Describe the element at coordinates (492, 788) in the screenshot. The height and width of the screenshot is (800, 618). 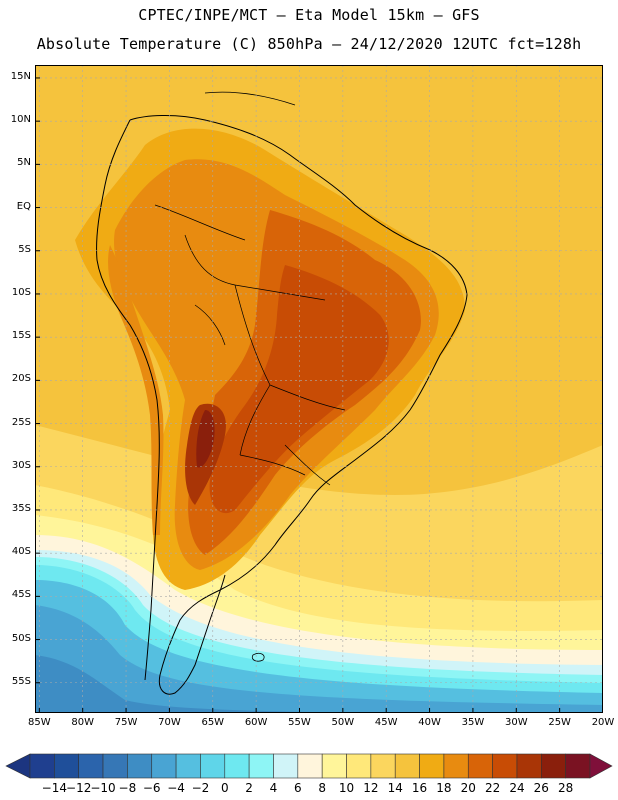
I see `colorbar-label: 22` at that location.